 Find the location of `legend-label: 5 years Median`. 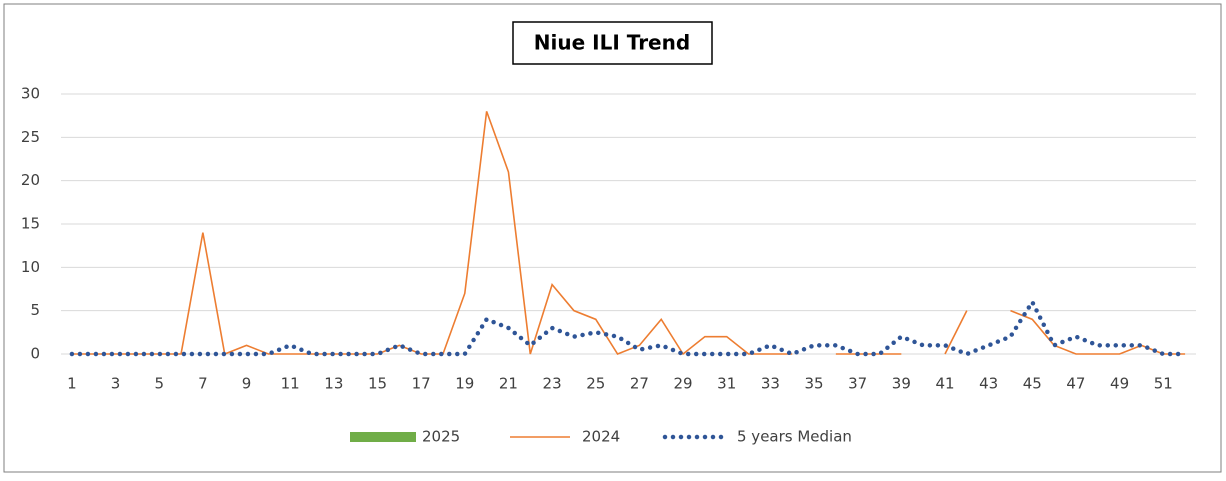

legend-label: 5 years Median is located at coordinates (794, 437).